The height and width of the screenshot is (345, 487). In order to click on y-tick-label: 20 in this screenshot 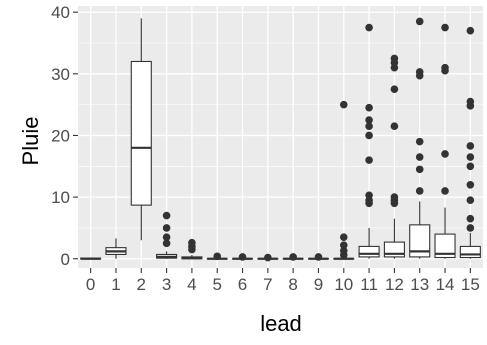, I will do `click(60, 135)`.